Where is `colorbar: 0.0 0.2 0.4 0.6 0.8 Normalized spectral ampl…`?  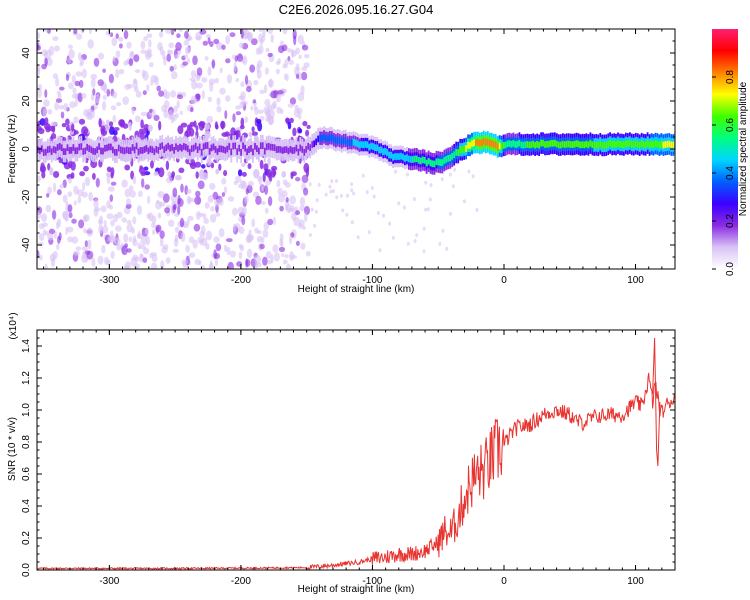
colorbar: 0.0 0.2 0.4 0.6 0.8 Normalized spectral ampl… is located at coordinates (730, 152).